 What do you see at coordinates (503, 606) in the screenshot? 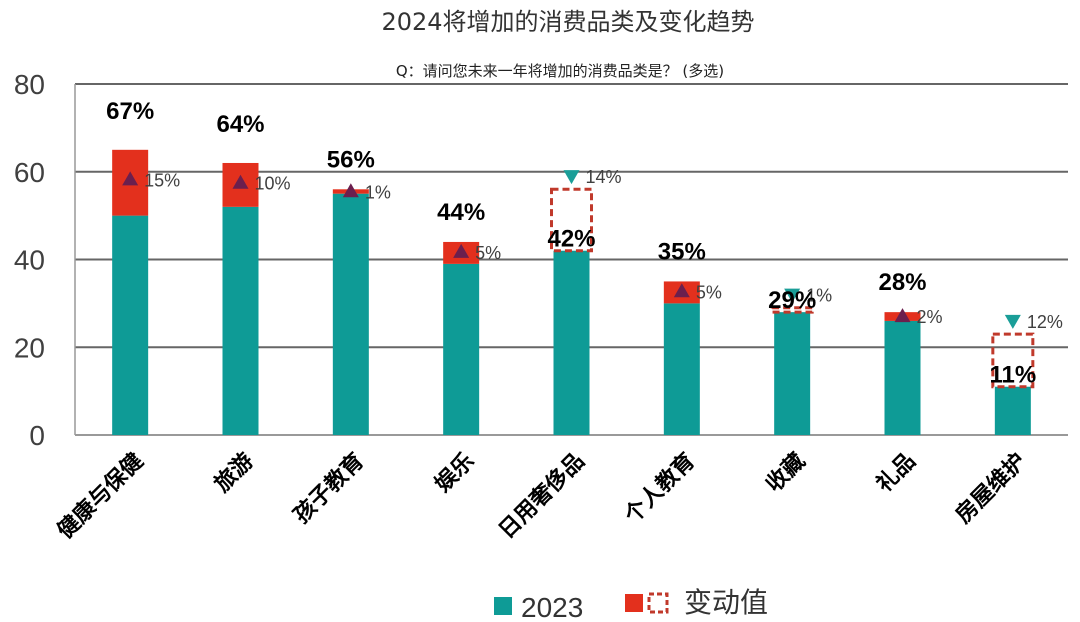
I see `legend-swatch-2023` at bounding box center [503, 606].